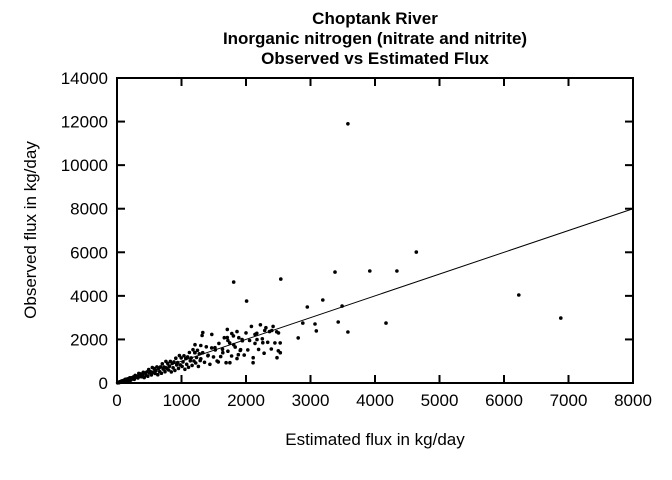 The width and height of the screenshot is (672, 480). Describe the element at coordinates (89, 252) in the screenshot. I see `y-tick-label: 6000` at that location.